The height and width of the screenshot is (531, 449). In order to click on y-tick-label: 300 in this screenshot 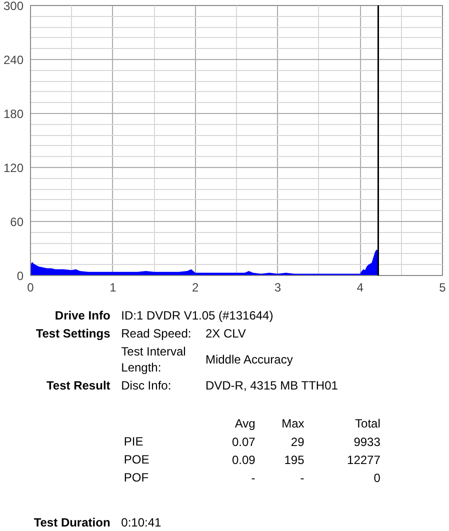, I will do `click(13, 6)`.